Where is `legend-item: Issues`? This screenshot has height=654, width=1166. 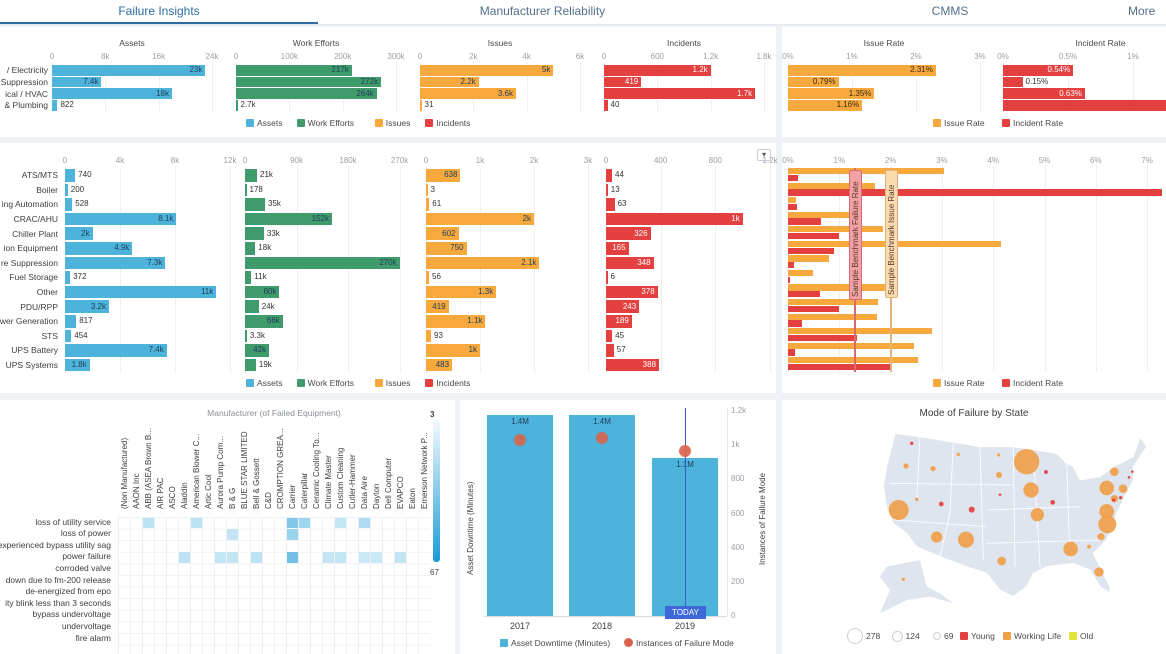
legend-item: Issues is located at coordinates (398, 123).